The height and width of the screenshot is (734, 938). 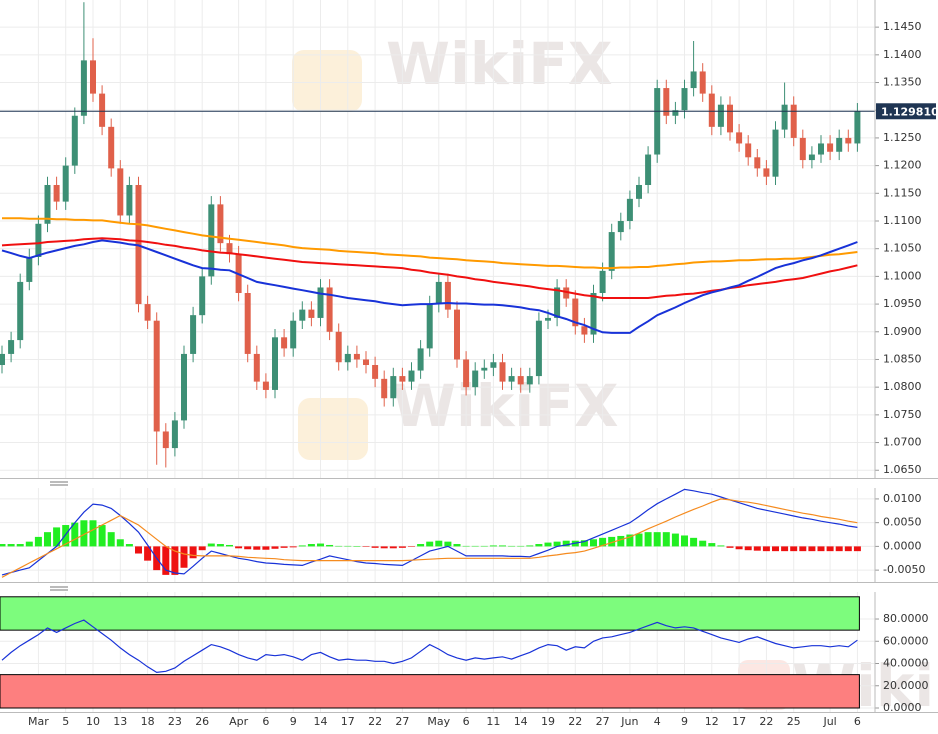 I want to click on logo, so click(x=333, y=429).